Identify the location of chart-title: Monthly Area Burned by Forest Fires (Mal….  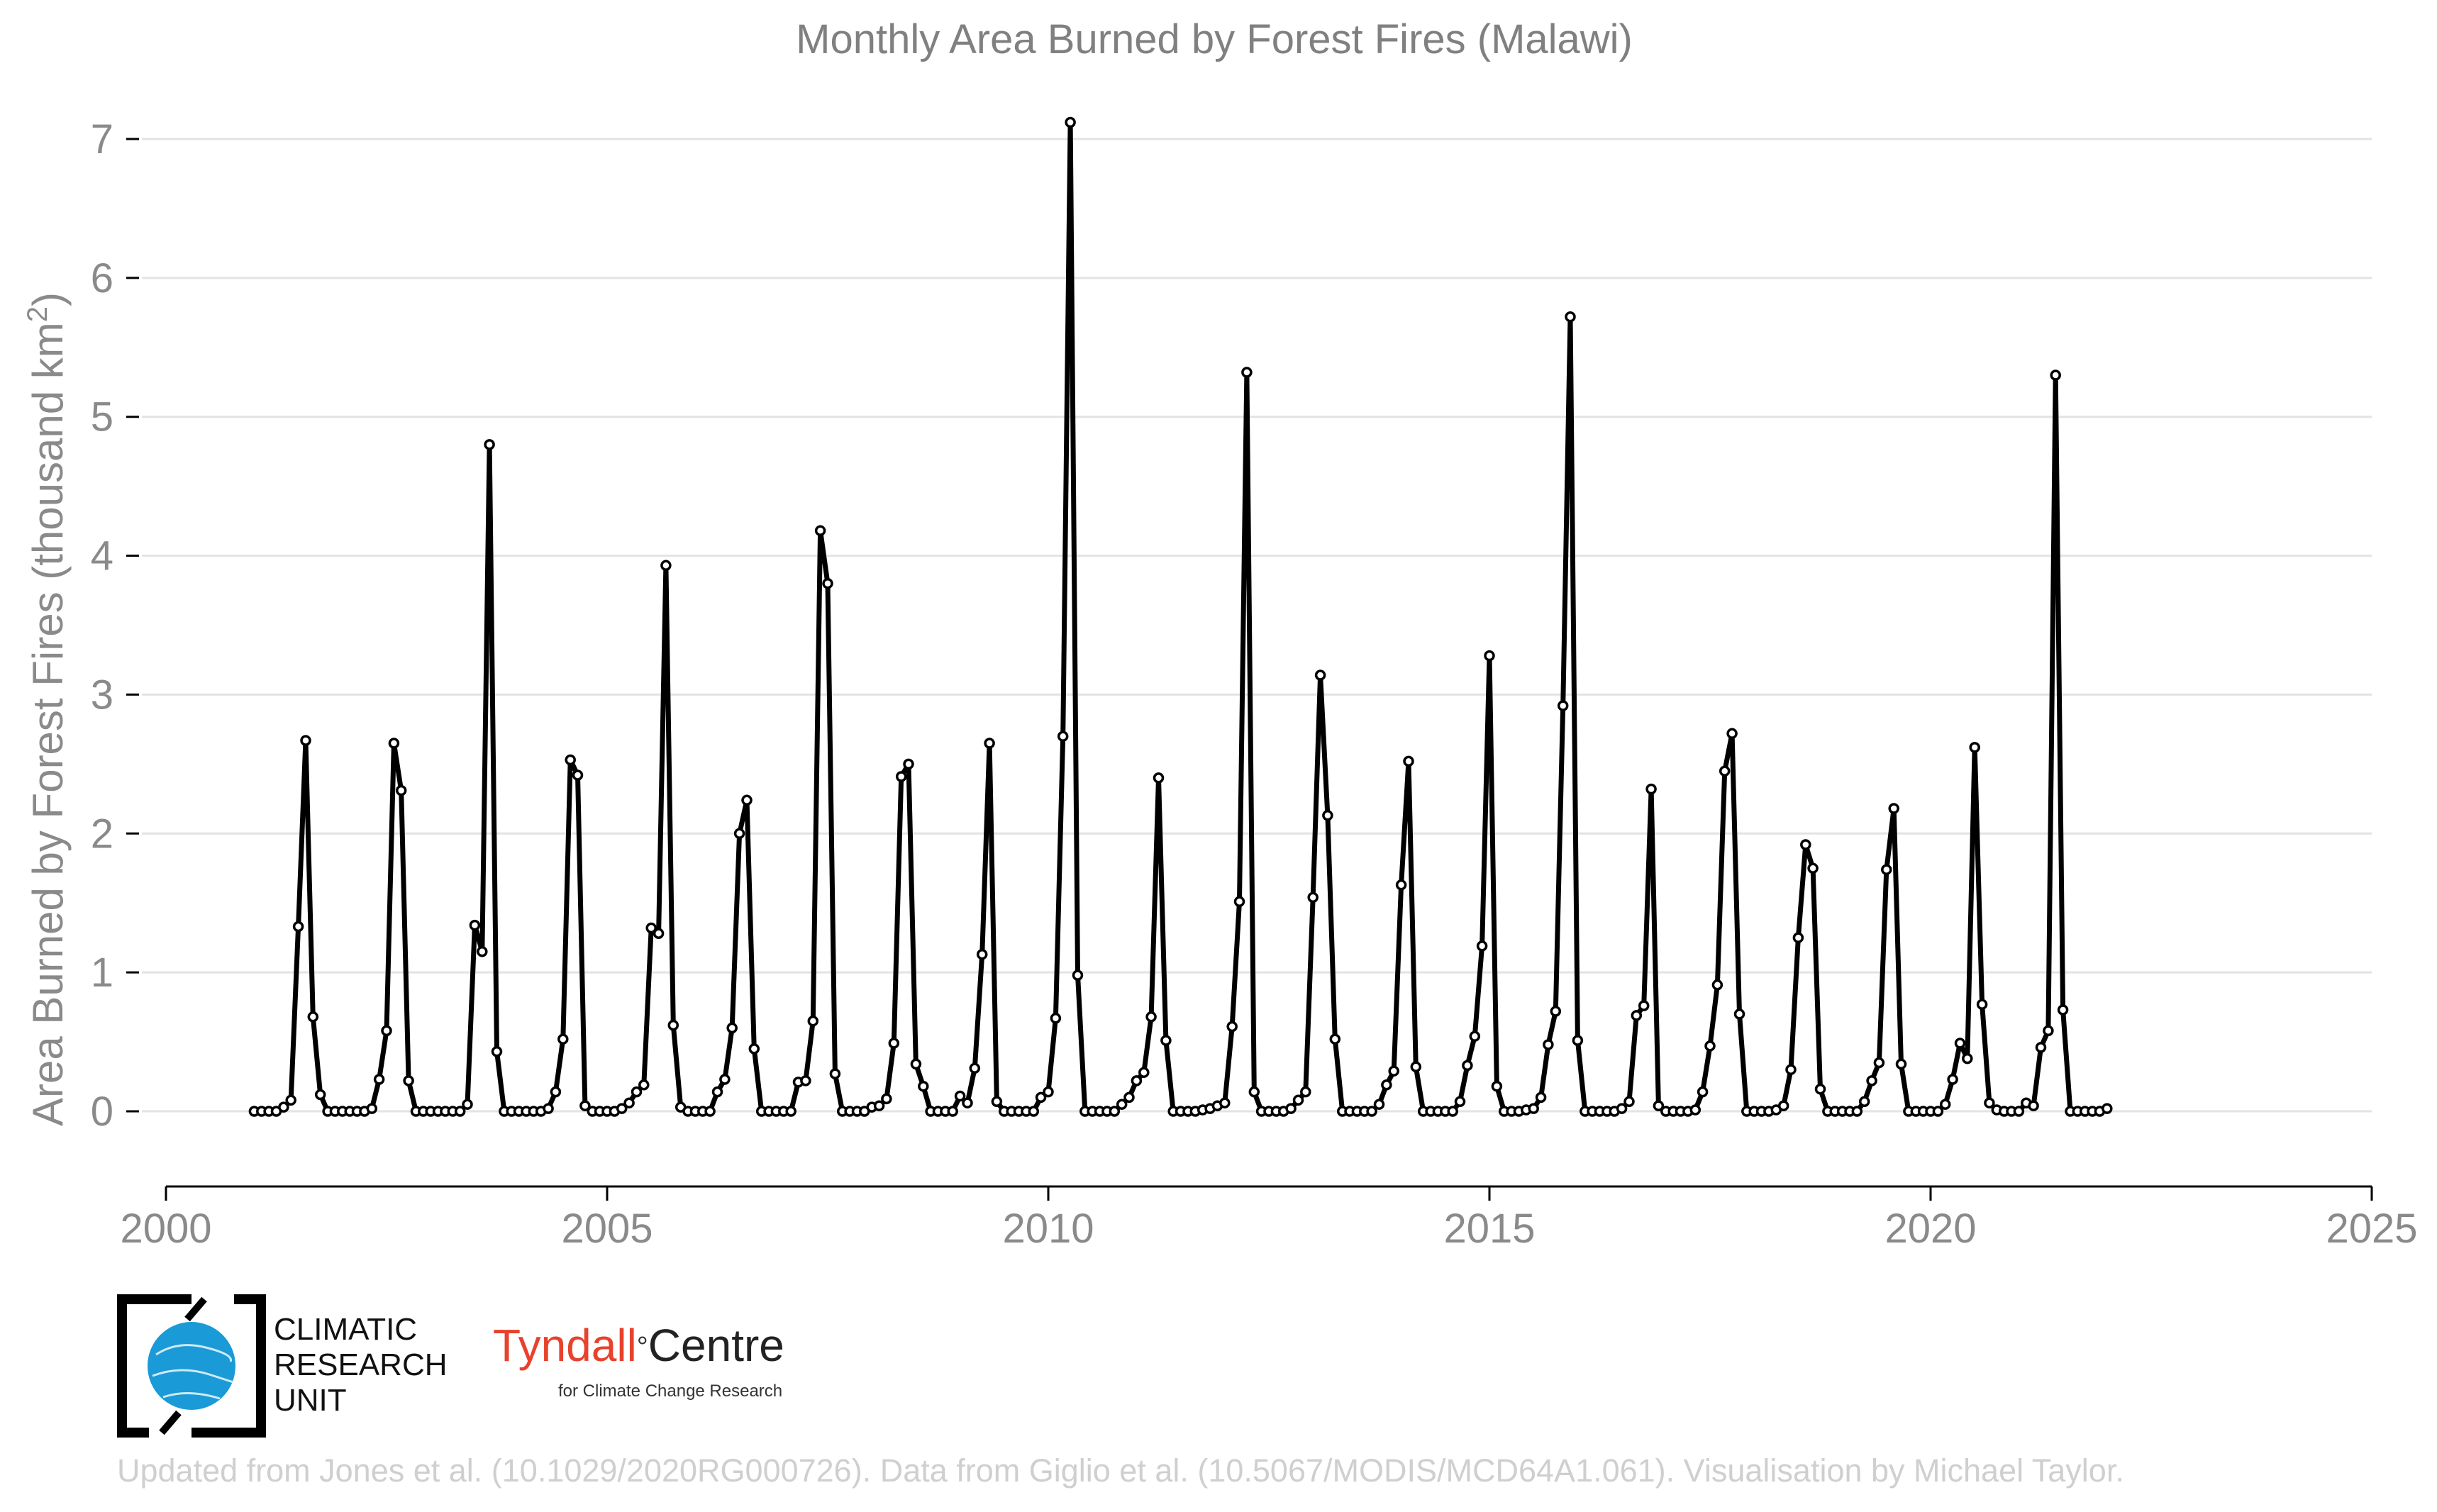
(1214, 39).